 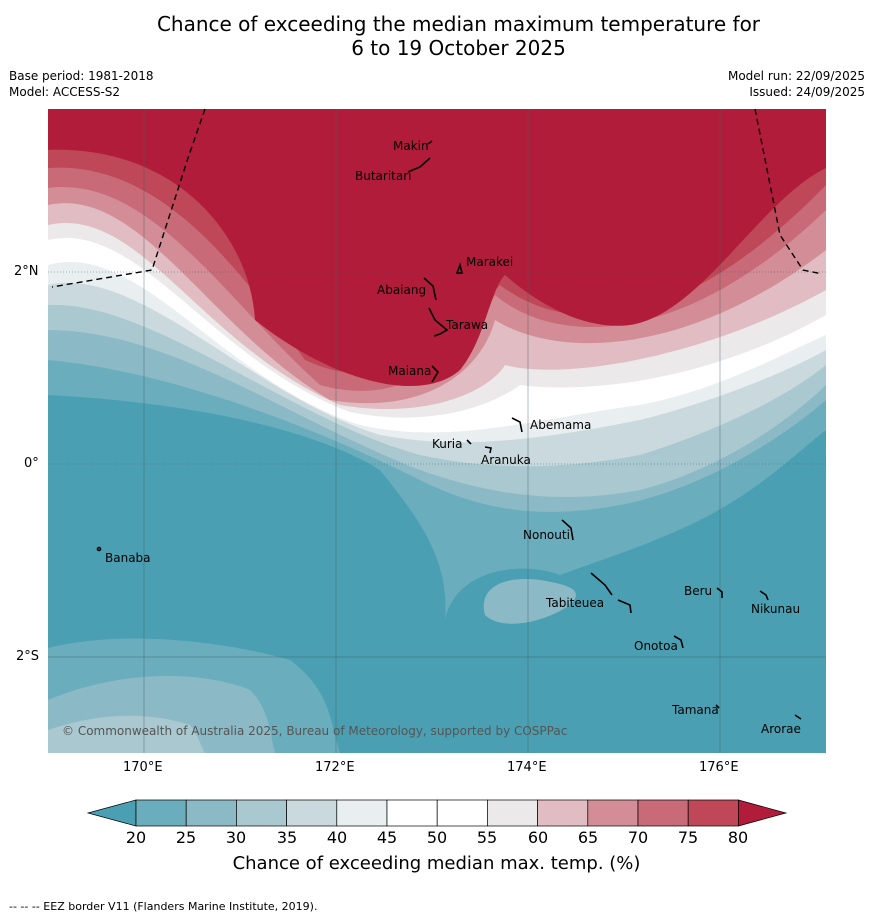 What do you see at coordinates (529, 601) in the screenshot?
I see `region-25-30-patch` at bounding box center [529, 601].